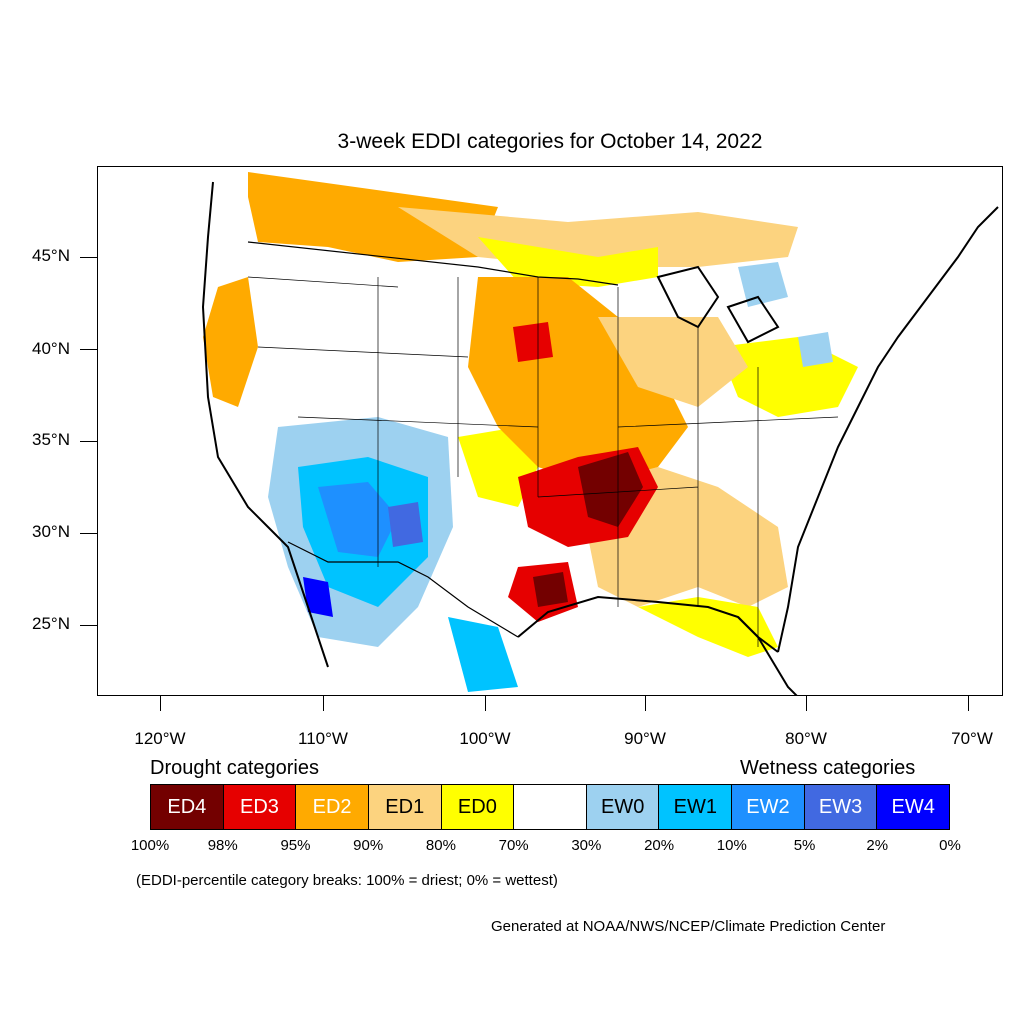  I want to click on lat-label-35n: 35°N, so click(51, 439).